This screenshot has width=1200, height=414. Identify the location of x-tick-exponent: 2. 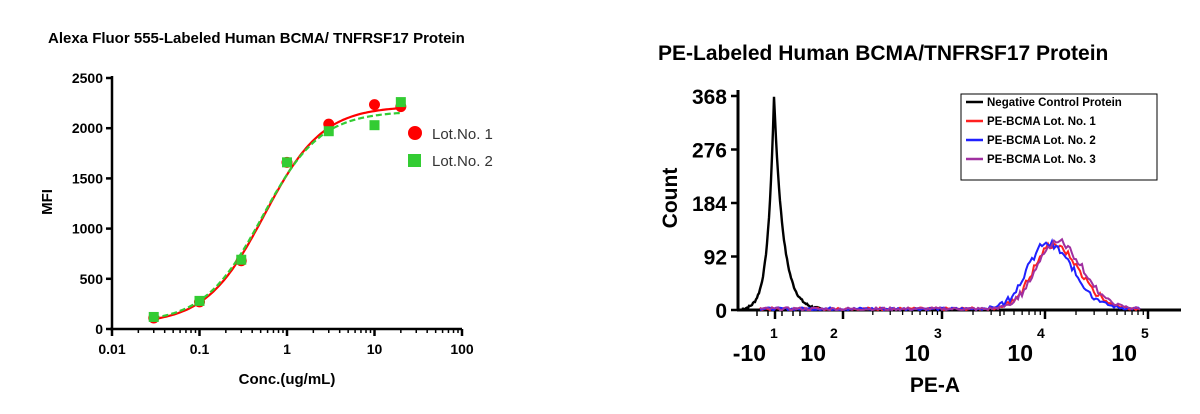
(834, 333).